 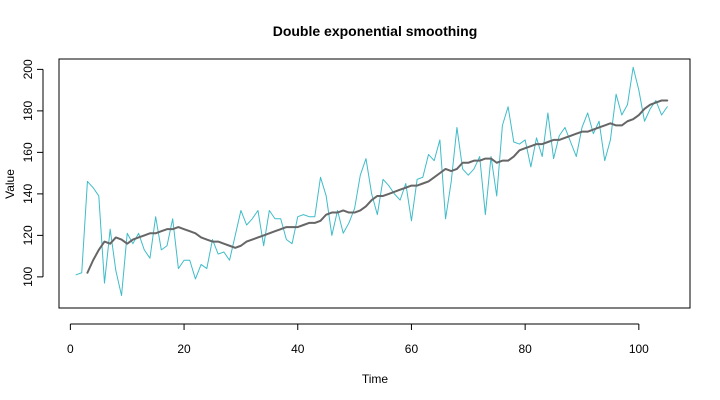 I want to click on x-tick-label: 40, so click(x=298, y=349).